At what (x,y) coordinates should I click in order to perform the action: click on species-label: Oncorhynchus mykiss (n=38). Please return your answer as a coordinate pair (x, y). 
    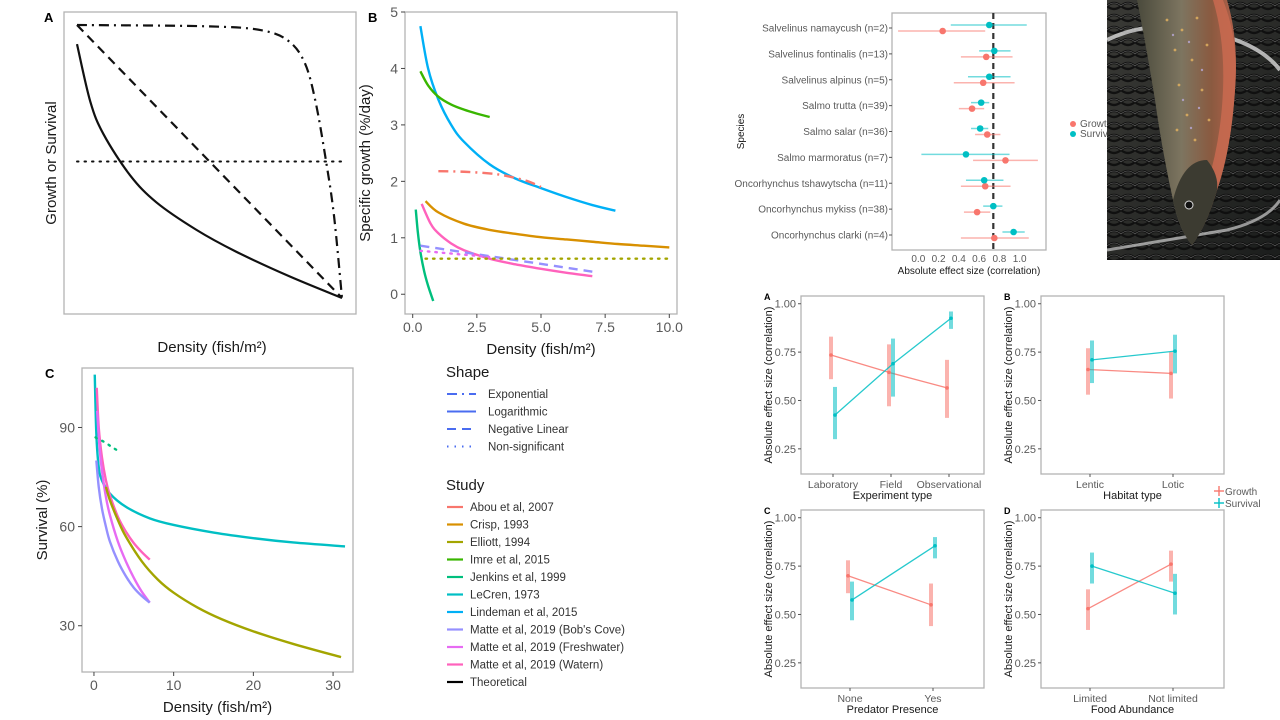
    Looking at the image, I should click on (823, 210).